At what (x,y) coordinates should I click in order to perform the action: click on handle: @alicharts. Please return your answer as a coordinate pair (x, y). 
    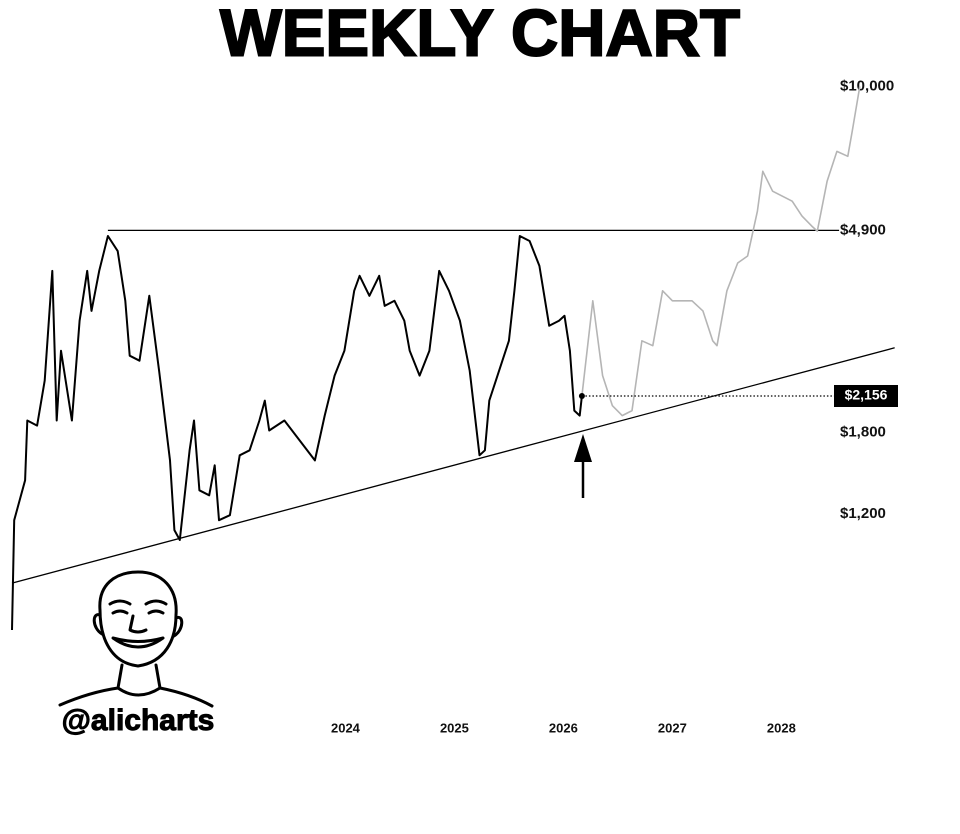
    Looking at the image, I should click on (138, 720).